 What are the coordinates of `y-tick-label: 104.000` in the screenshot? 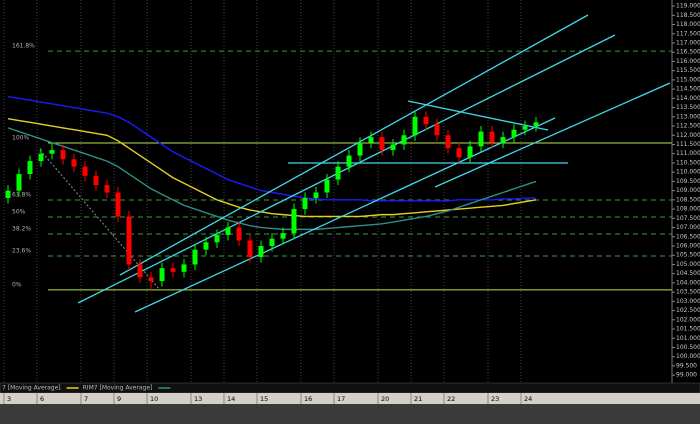 It's located at (688, 282).